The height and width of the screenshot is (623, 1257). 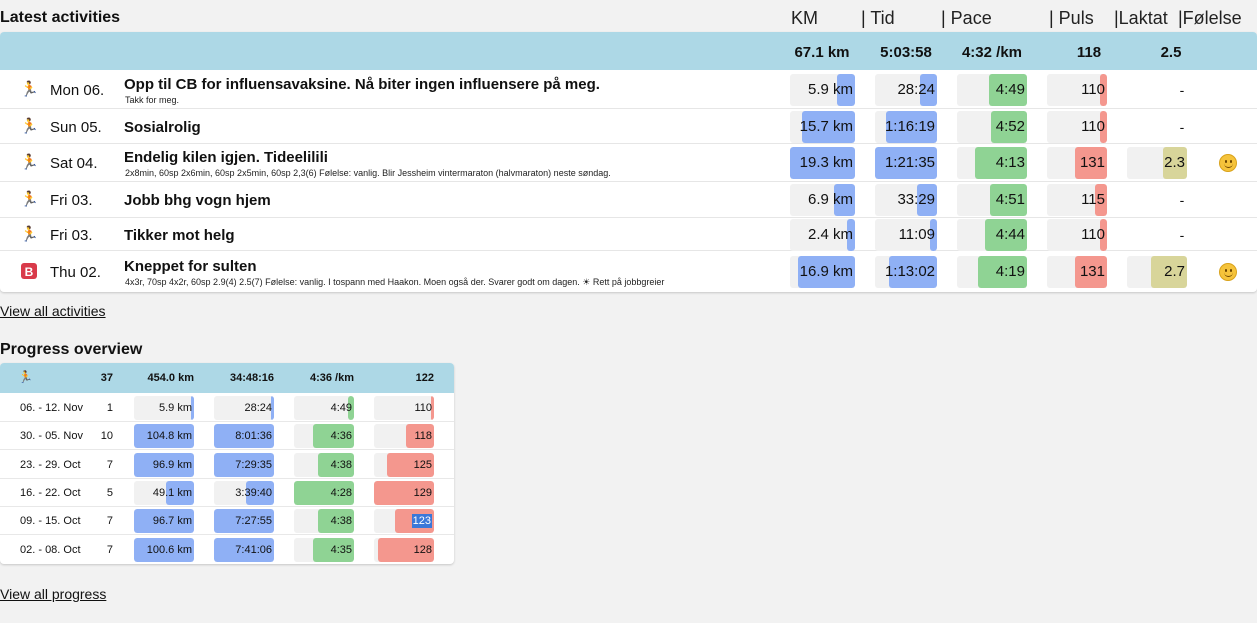 What do you see at coordinates (992, 89) in the screenshot?
I see `pace-cell: 4:49` at bounding box center [992, 89].